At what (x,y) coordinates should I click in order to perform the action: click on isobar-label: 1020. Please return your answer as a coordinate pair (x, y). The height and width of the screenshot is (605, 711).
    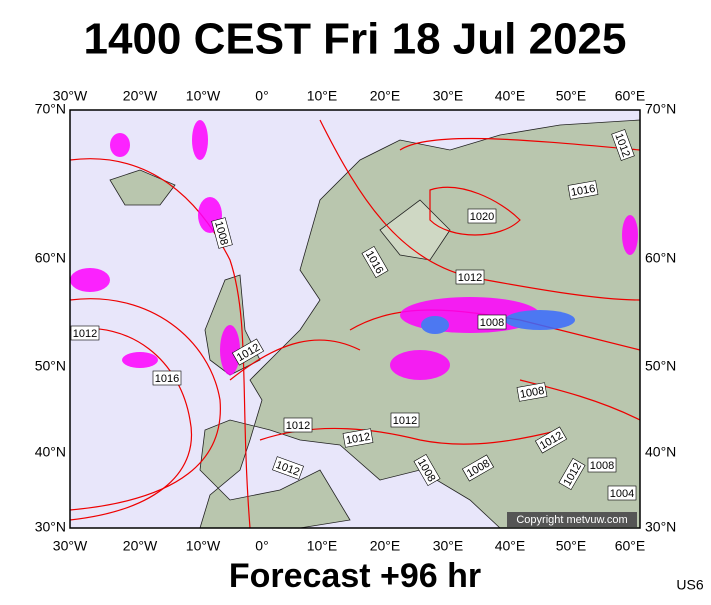
    Looking at the image, I should click on (482, 216).